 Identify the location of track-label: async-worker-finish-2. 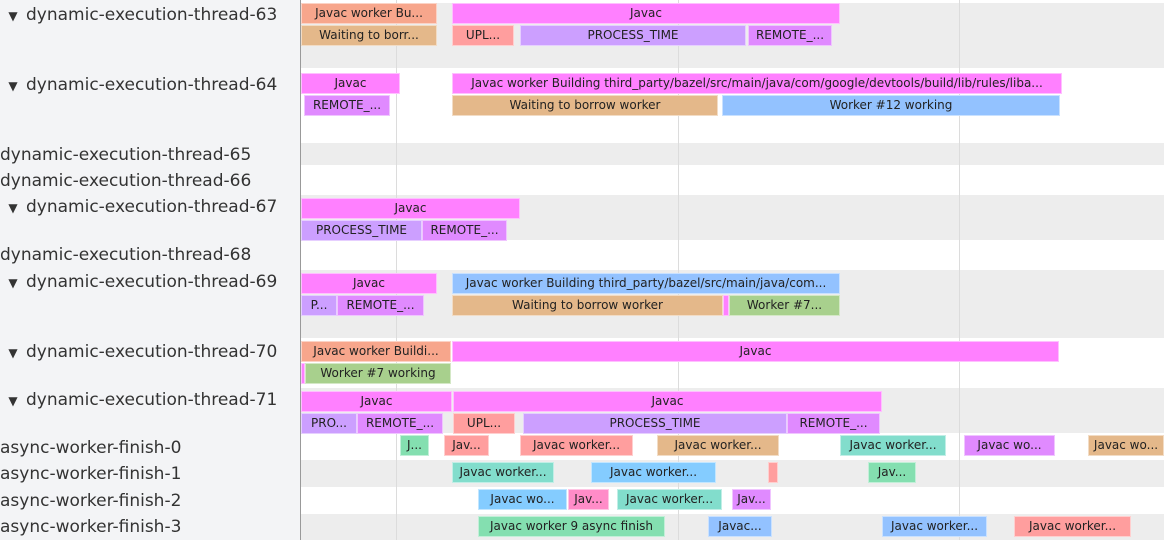
(90, 501).